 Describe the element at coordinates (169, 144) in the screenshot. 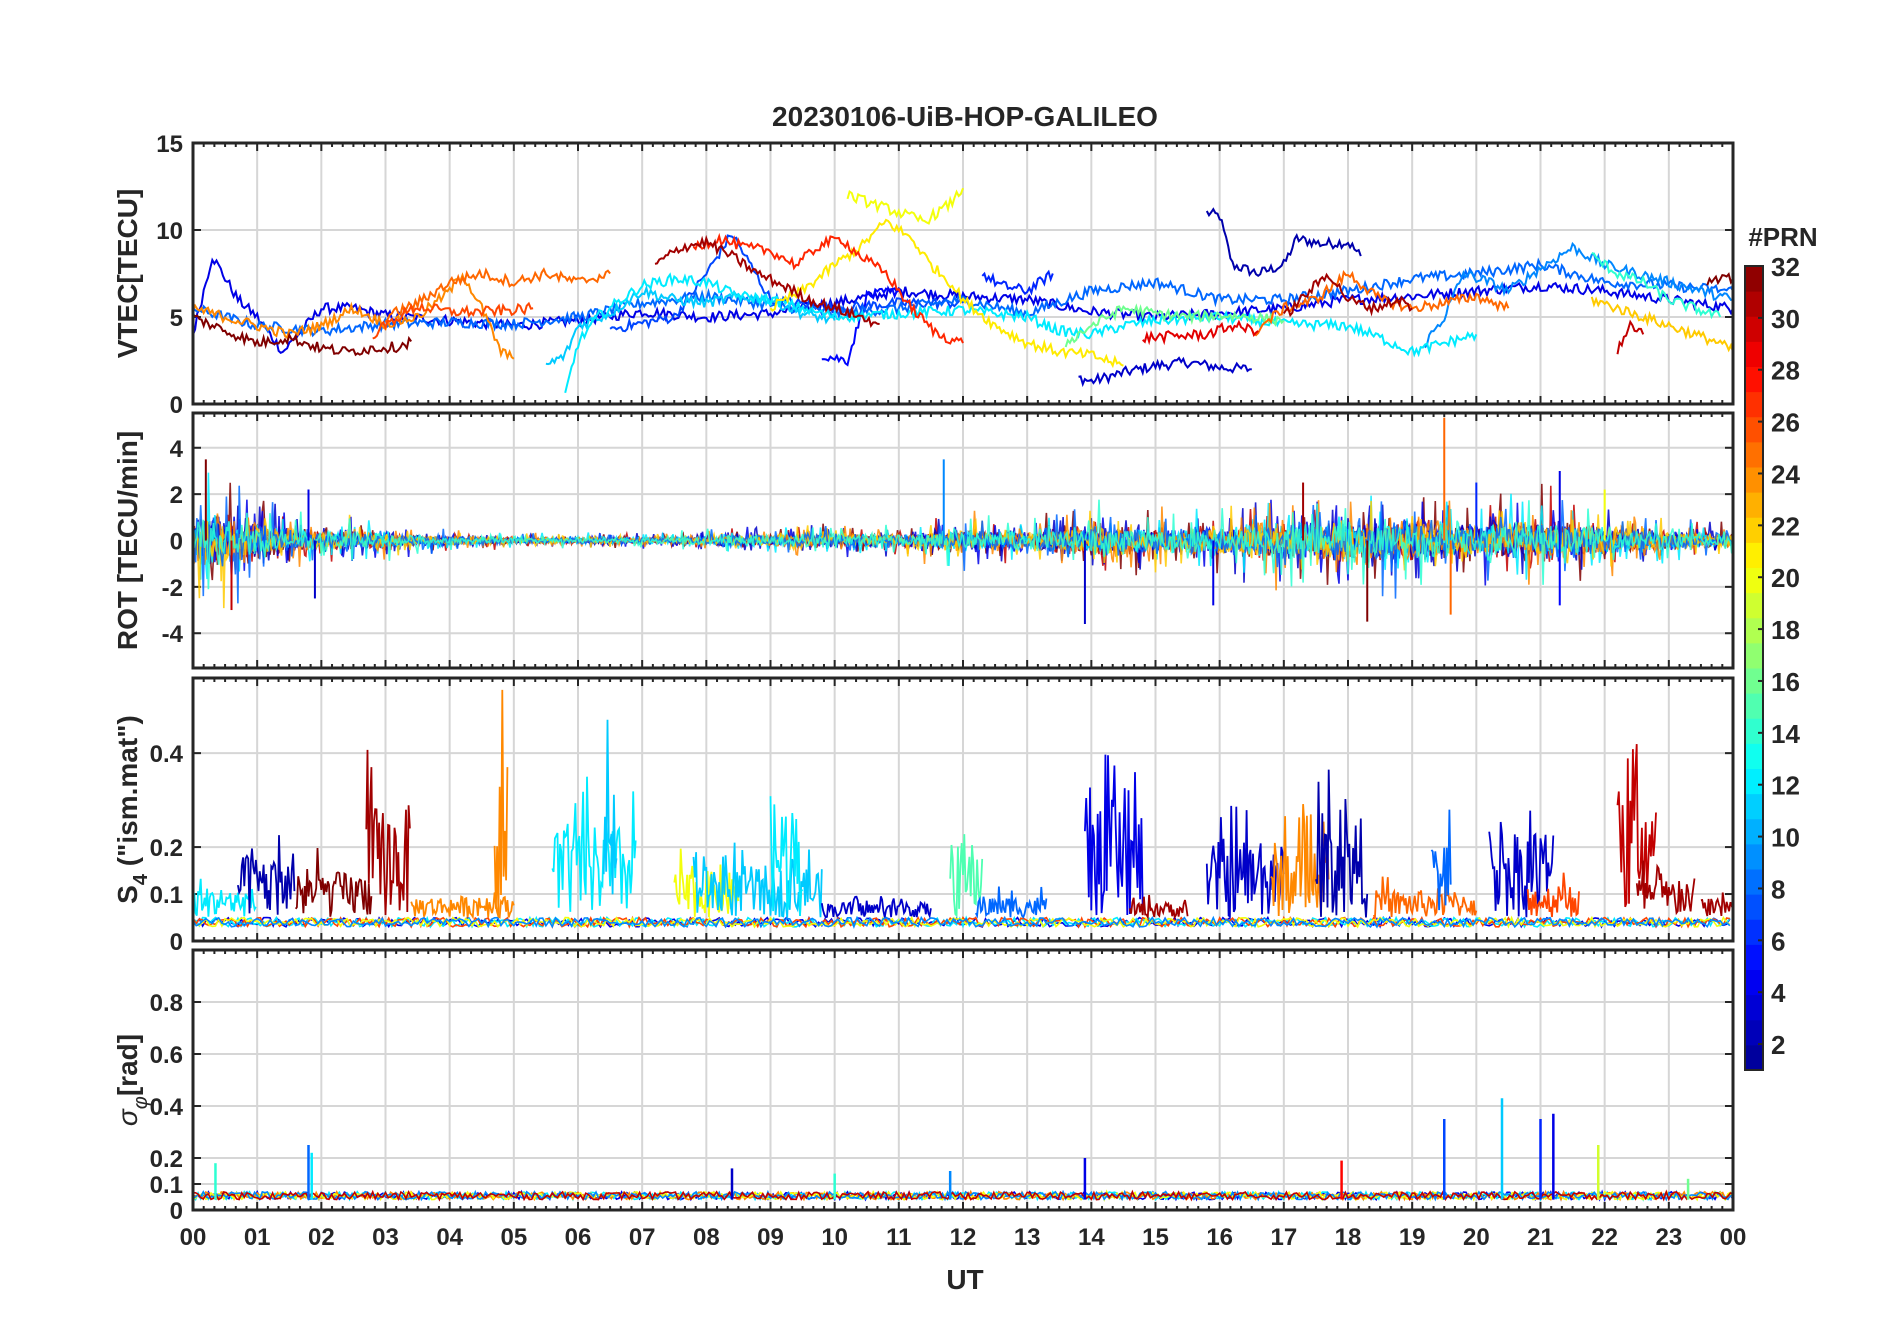

I see `vtec-y-tick-label: 15` at that location.